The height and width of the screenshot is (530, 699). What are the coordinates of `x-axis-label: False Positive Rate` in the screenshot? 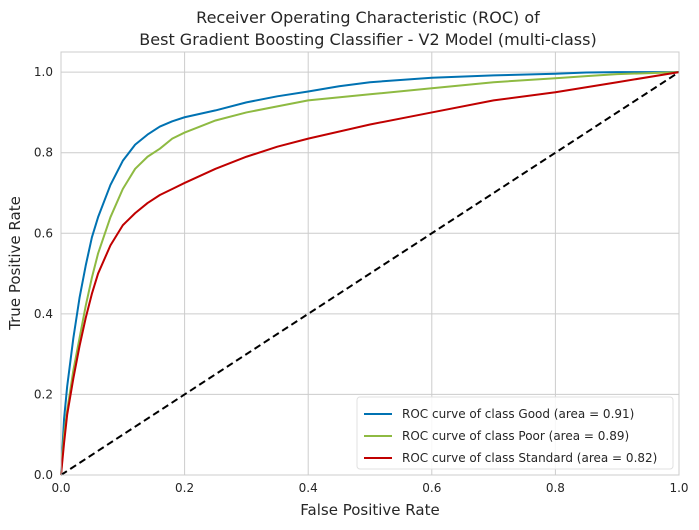 It's located at (369, 510).